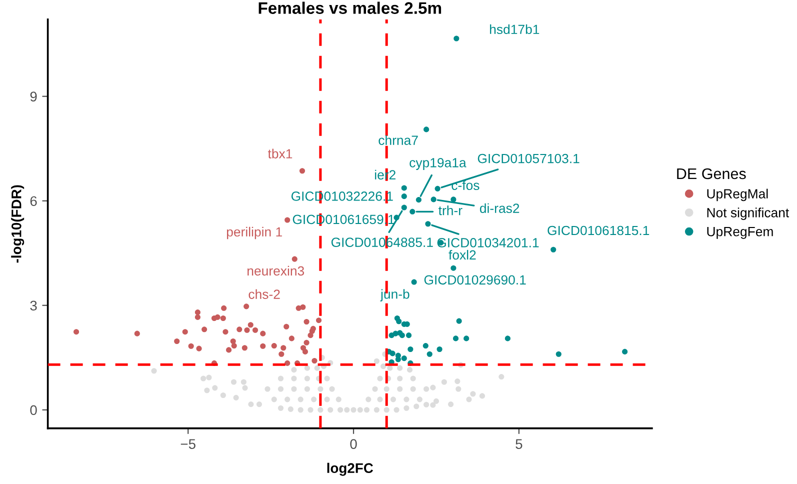 This screenshot has width=797, height=484. Describe the element at coordinates (519, 444) in the screenshot. I see `x-tick-label: 5` at that location.